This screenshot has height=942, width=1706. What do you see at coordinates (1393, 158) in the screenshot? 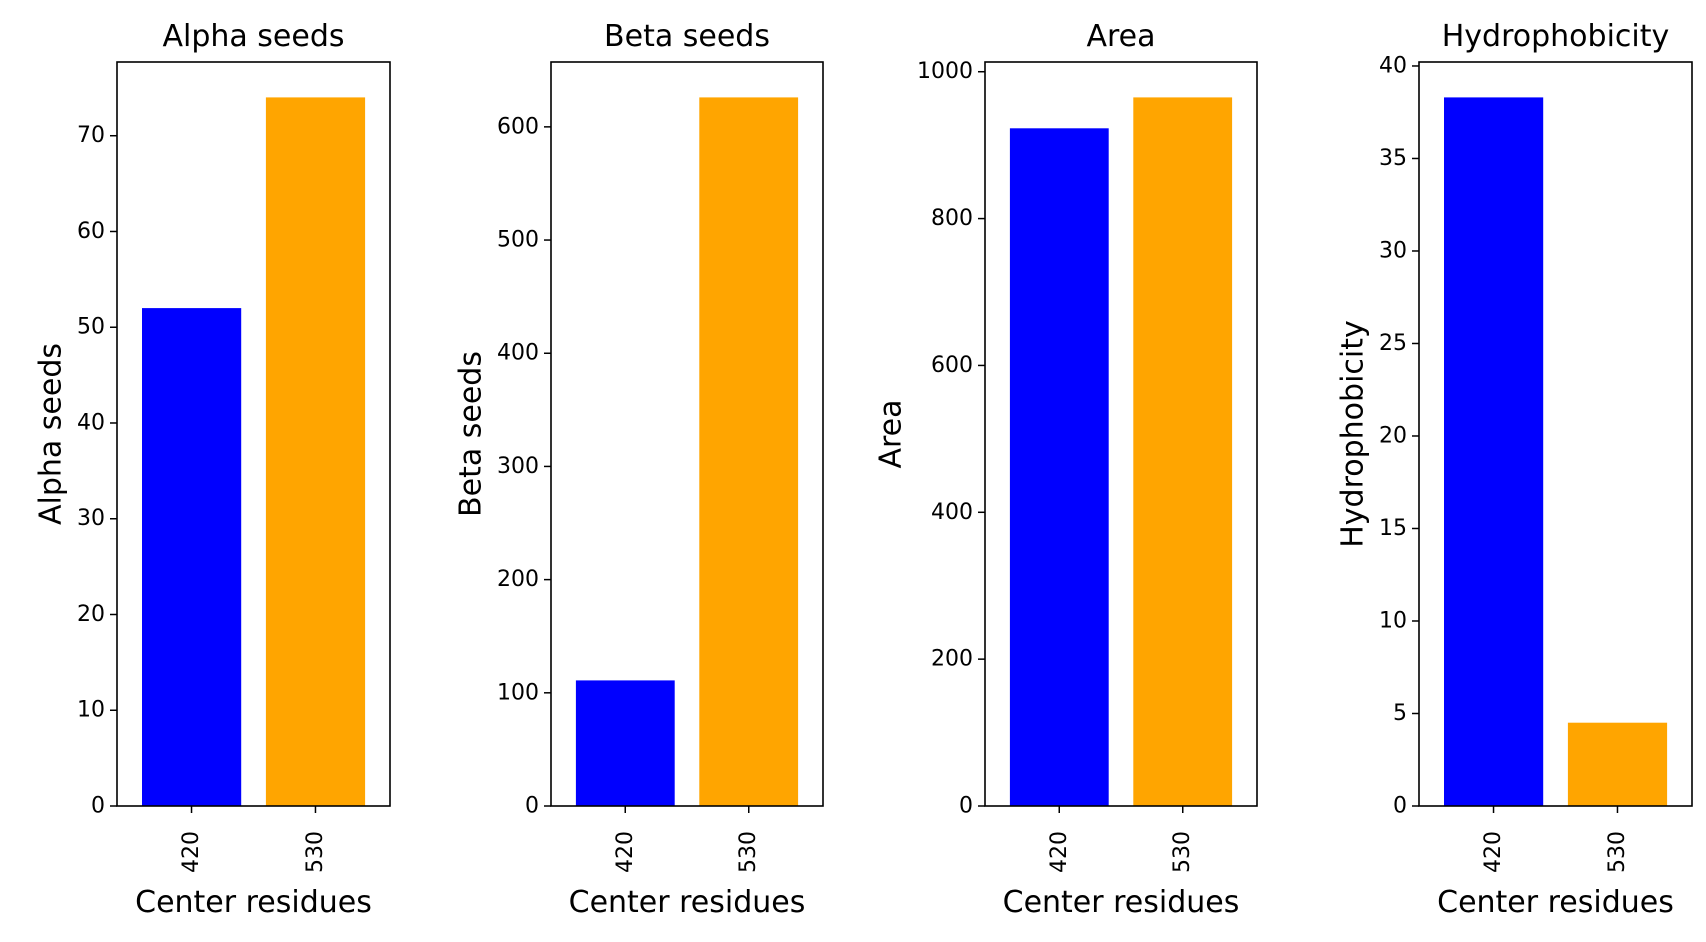
I see `y-tick-label: 35` at bounding box center [1393, 158].